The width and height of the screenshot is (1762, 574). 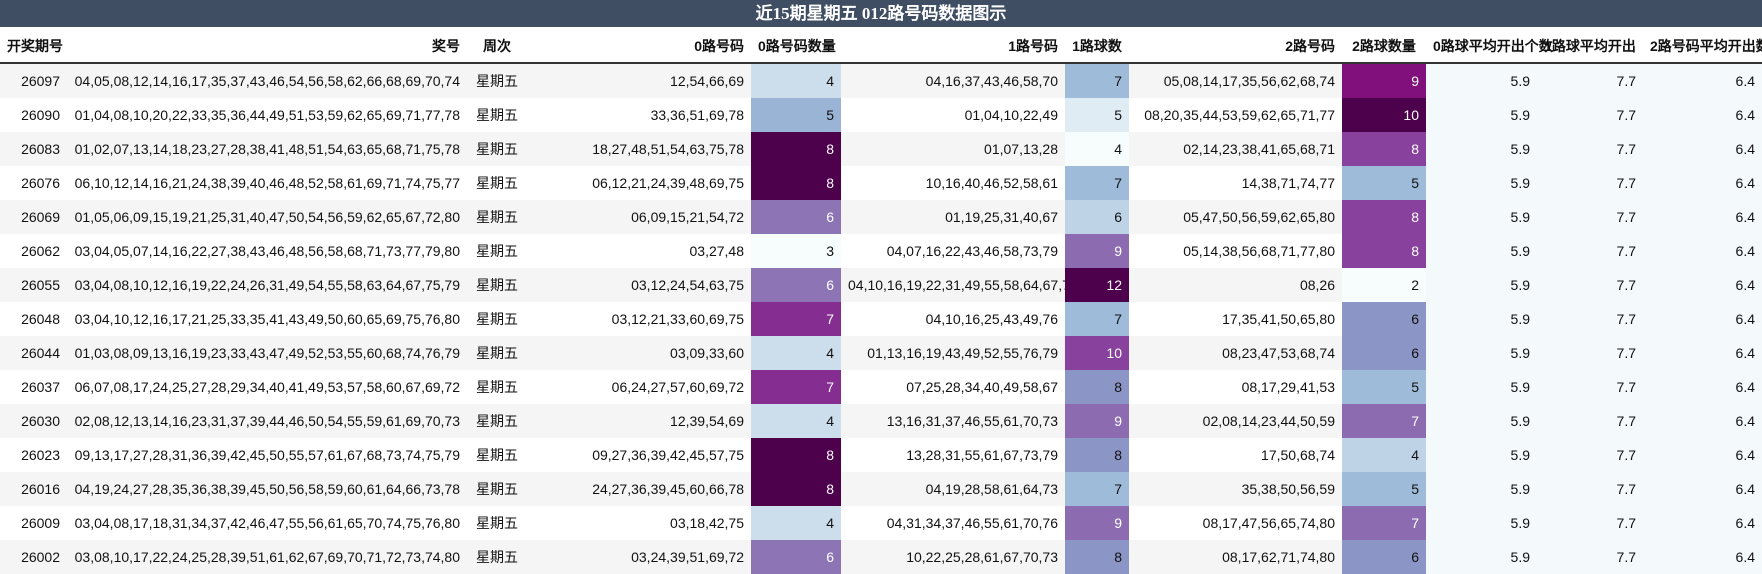 I want to click on cell-issue: 26048, so click(x=33, y=319).